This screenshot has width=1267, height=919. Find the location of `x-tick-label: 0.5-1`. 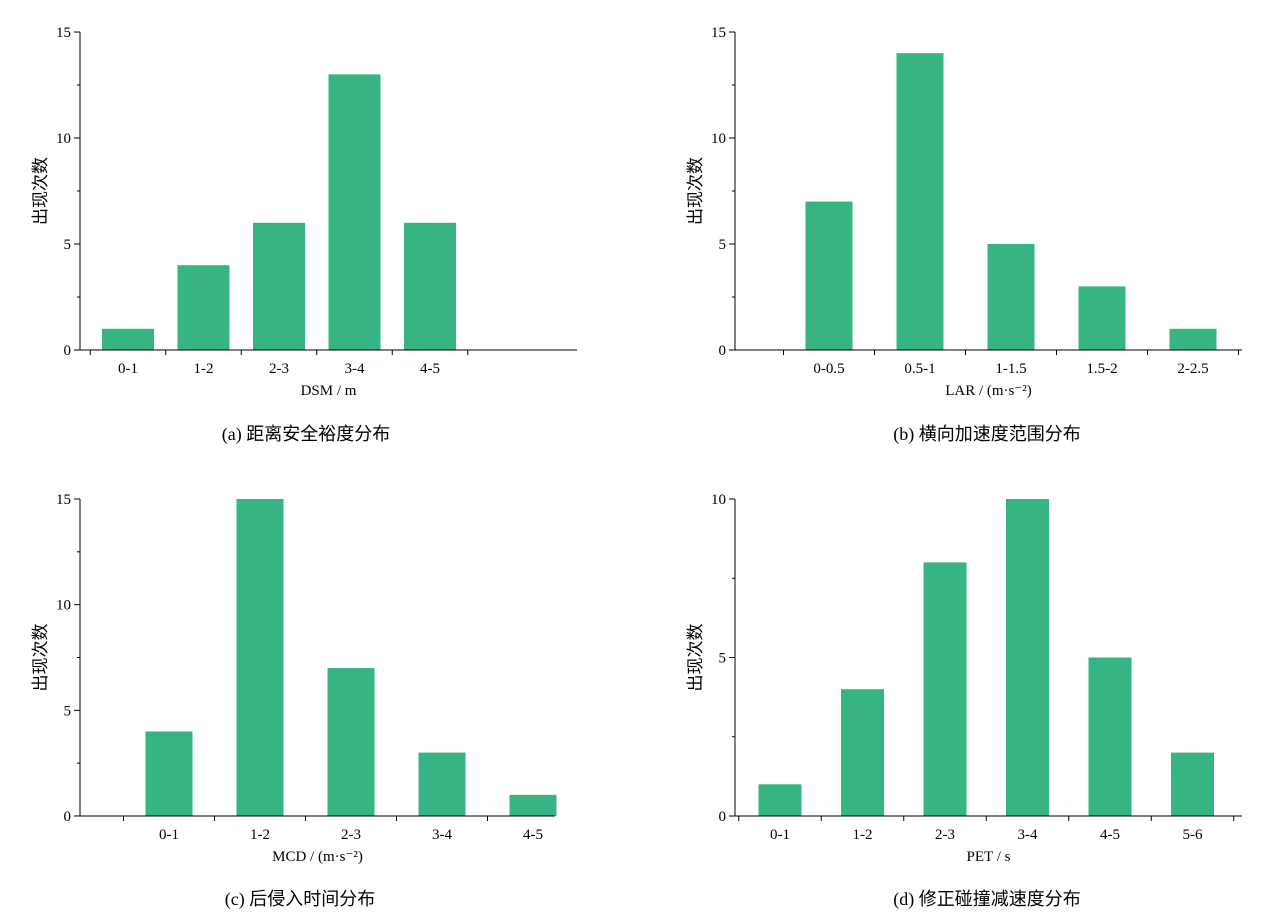

x-tick-label: 0.5-1 is located at coordinates (919, 369).